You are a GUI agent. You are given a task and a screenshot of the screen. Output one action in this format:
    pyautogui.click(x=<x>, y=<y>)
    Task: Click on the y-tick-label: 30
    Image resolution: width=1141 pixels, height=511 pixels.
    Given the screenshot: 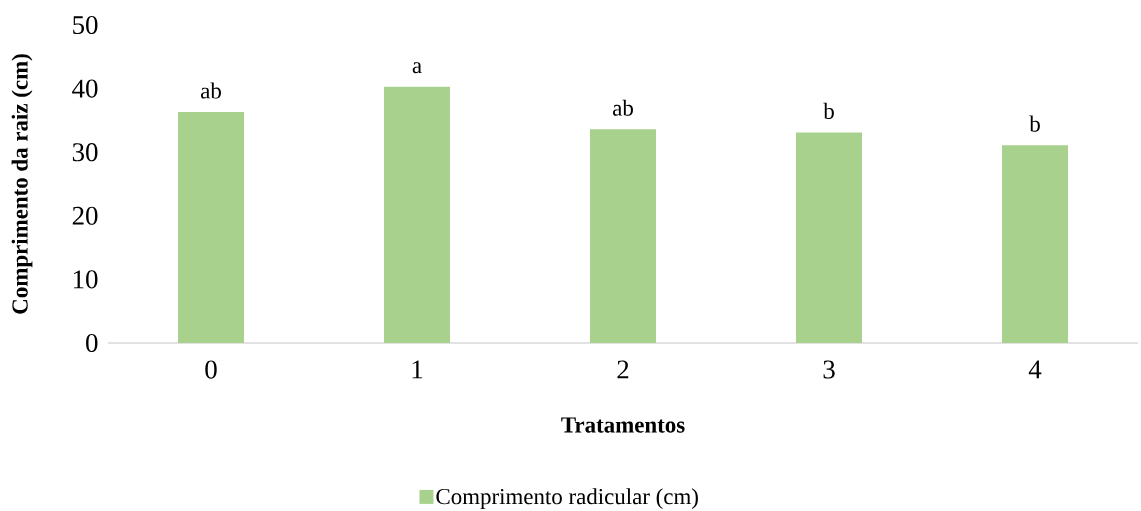 What is the action you would take?
    pyautogui.click(x=85, y=152)
    